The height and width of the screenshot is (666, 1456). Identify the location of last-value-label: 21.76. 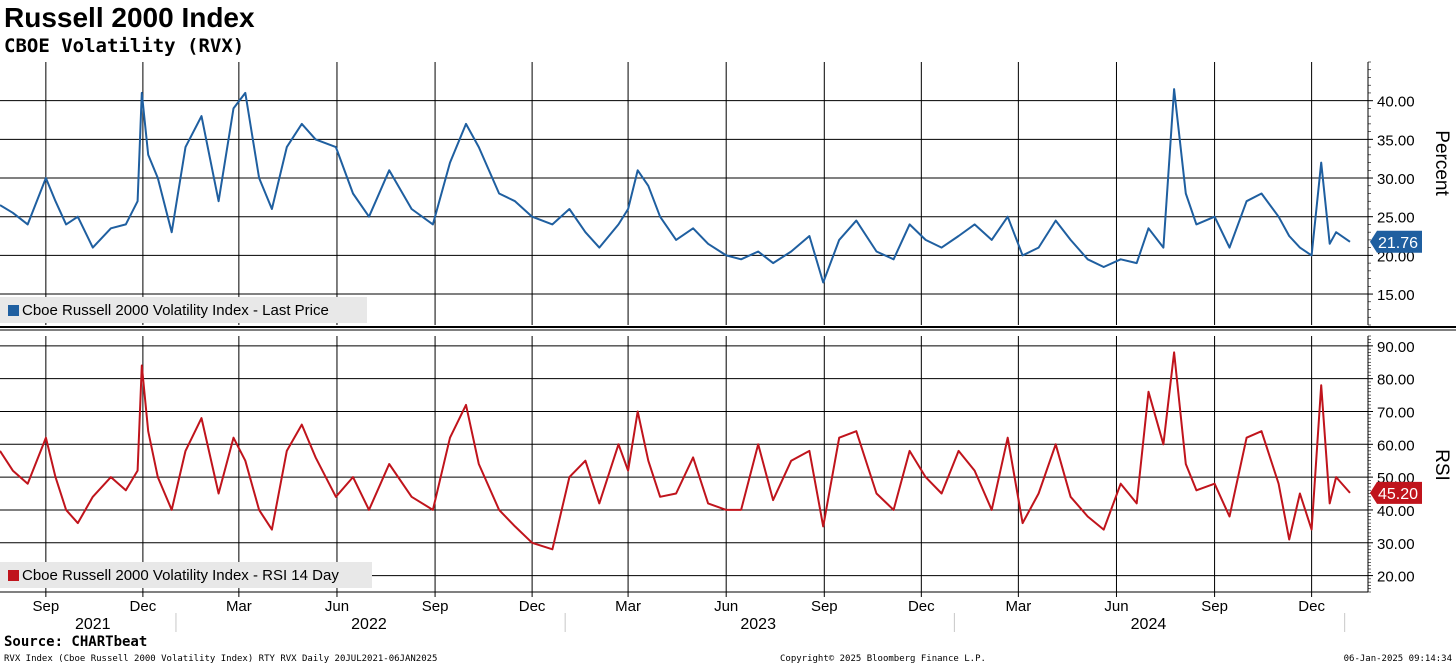
(1398, 243).